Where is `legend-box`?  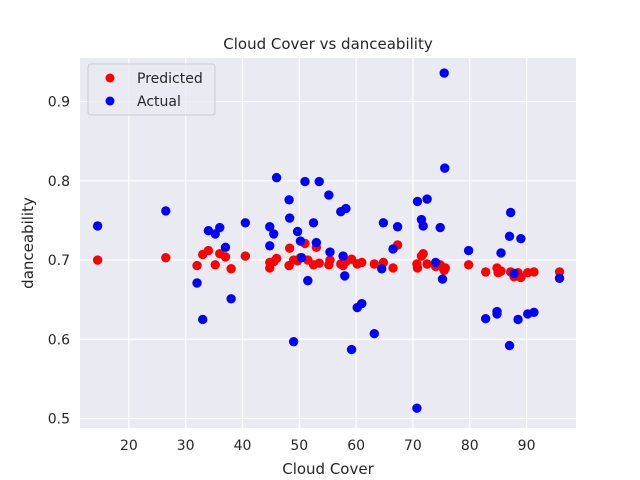
legend-box is located at coordinates (151, 89).